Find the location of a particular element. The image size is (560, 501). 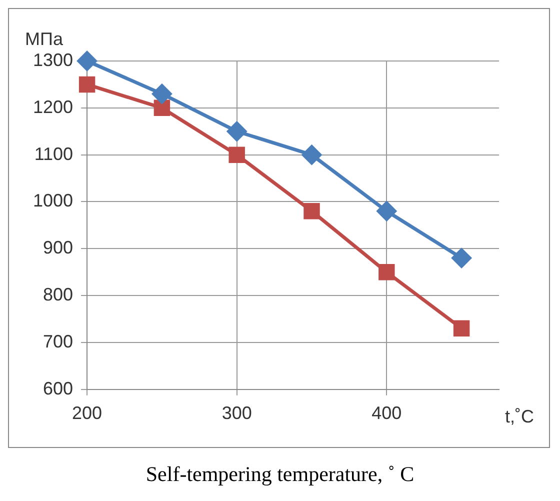

y-tick-label: 1000 is located at coordinates (53, 200).